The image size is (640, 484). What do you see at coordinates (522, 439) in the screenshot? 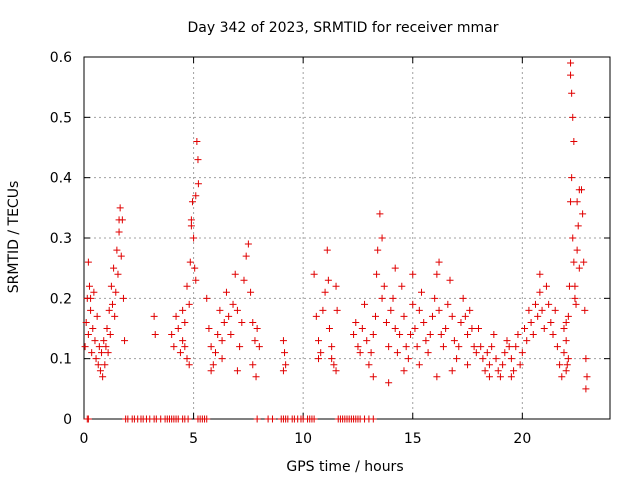
I see `x-tick-label: 20` at bounding box center [522, 439].